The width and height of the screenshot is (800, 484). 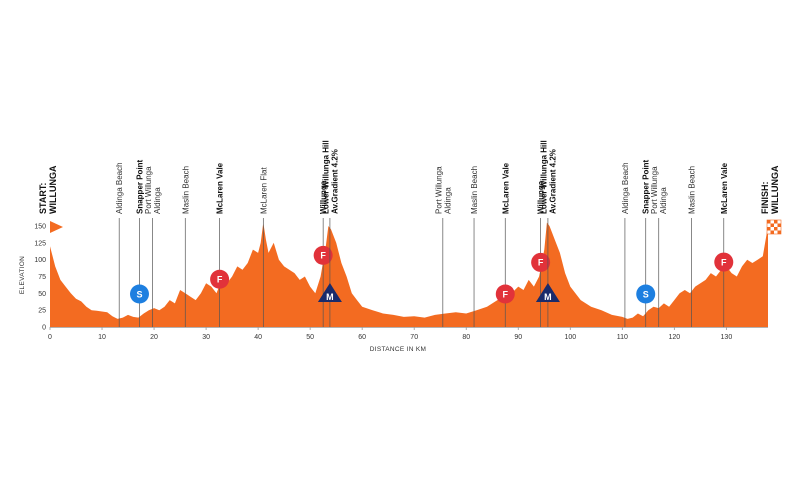 What do you see at coordinates (53, 189) in the screenshot?
I see `start-label: WILLUNGA` at bounding box center [53, 189].